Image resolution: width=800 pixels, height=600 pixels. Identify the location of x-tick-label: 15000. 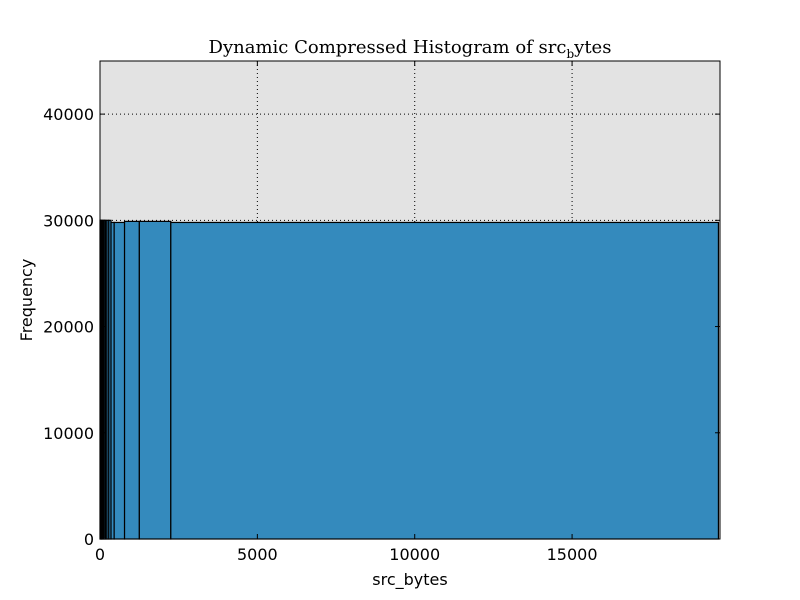
(572, 554).